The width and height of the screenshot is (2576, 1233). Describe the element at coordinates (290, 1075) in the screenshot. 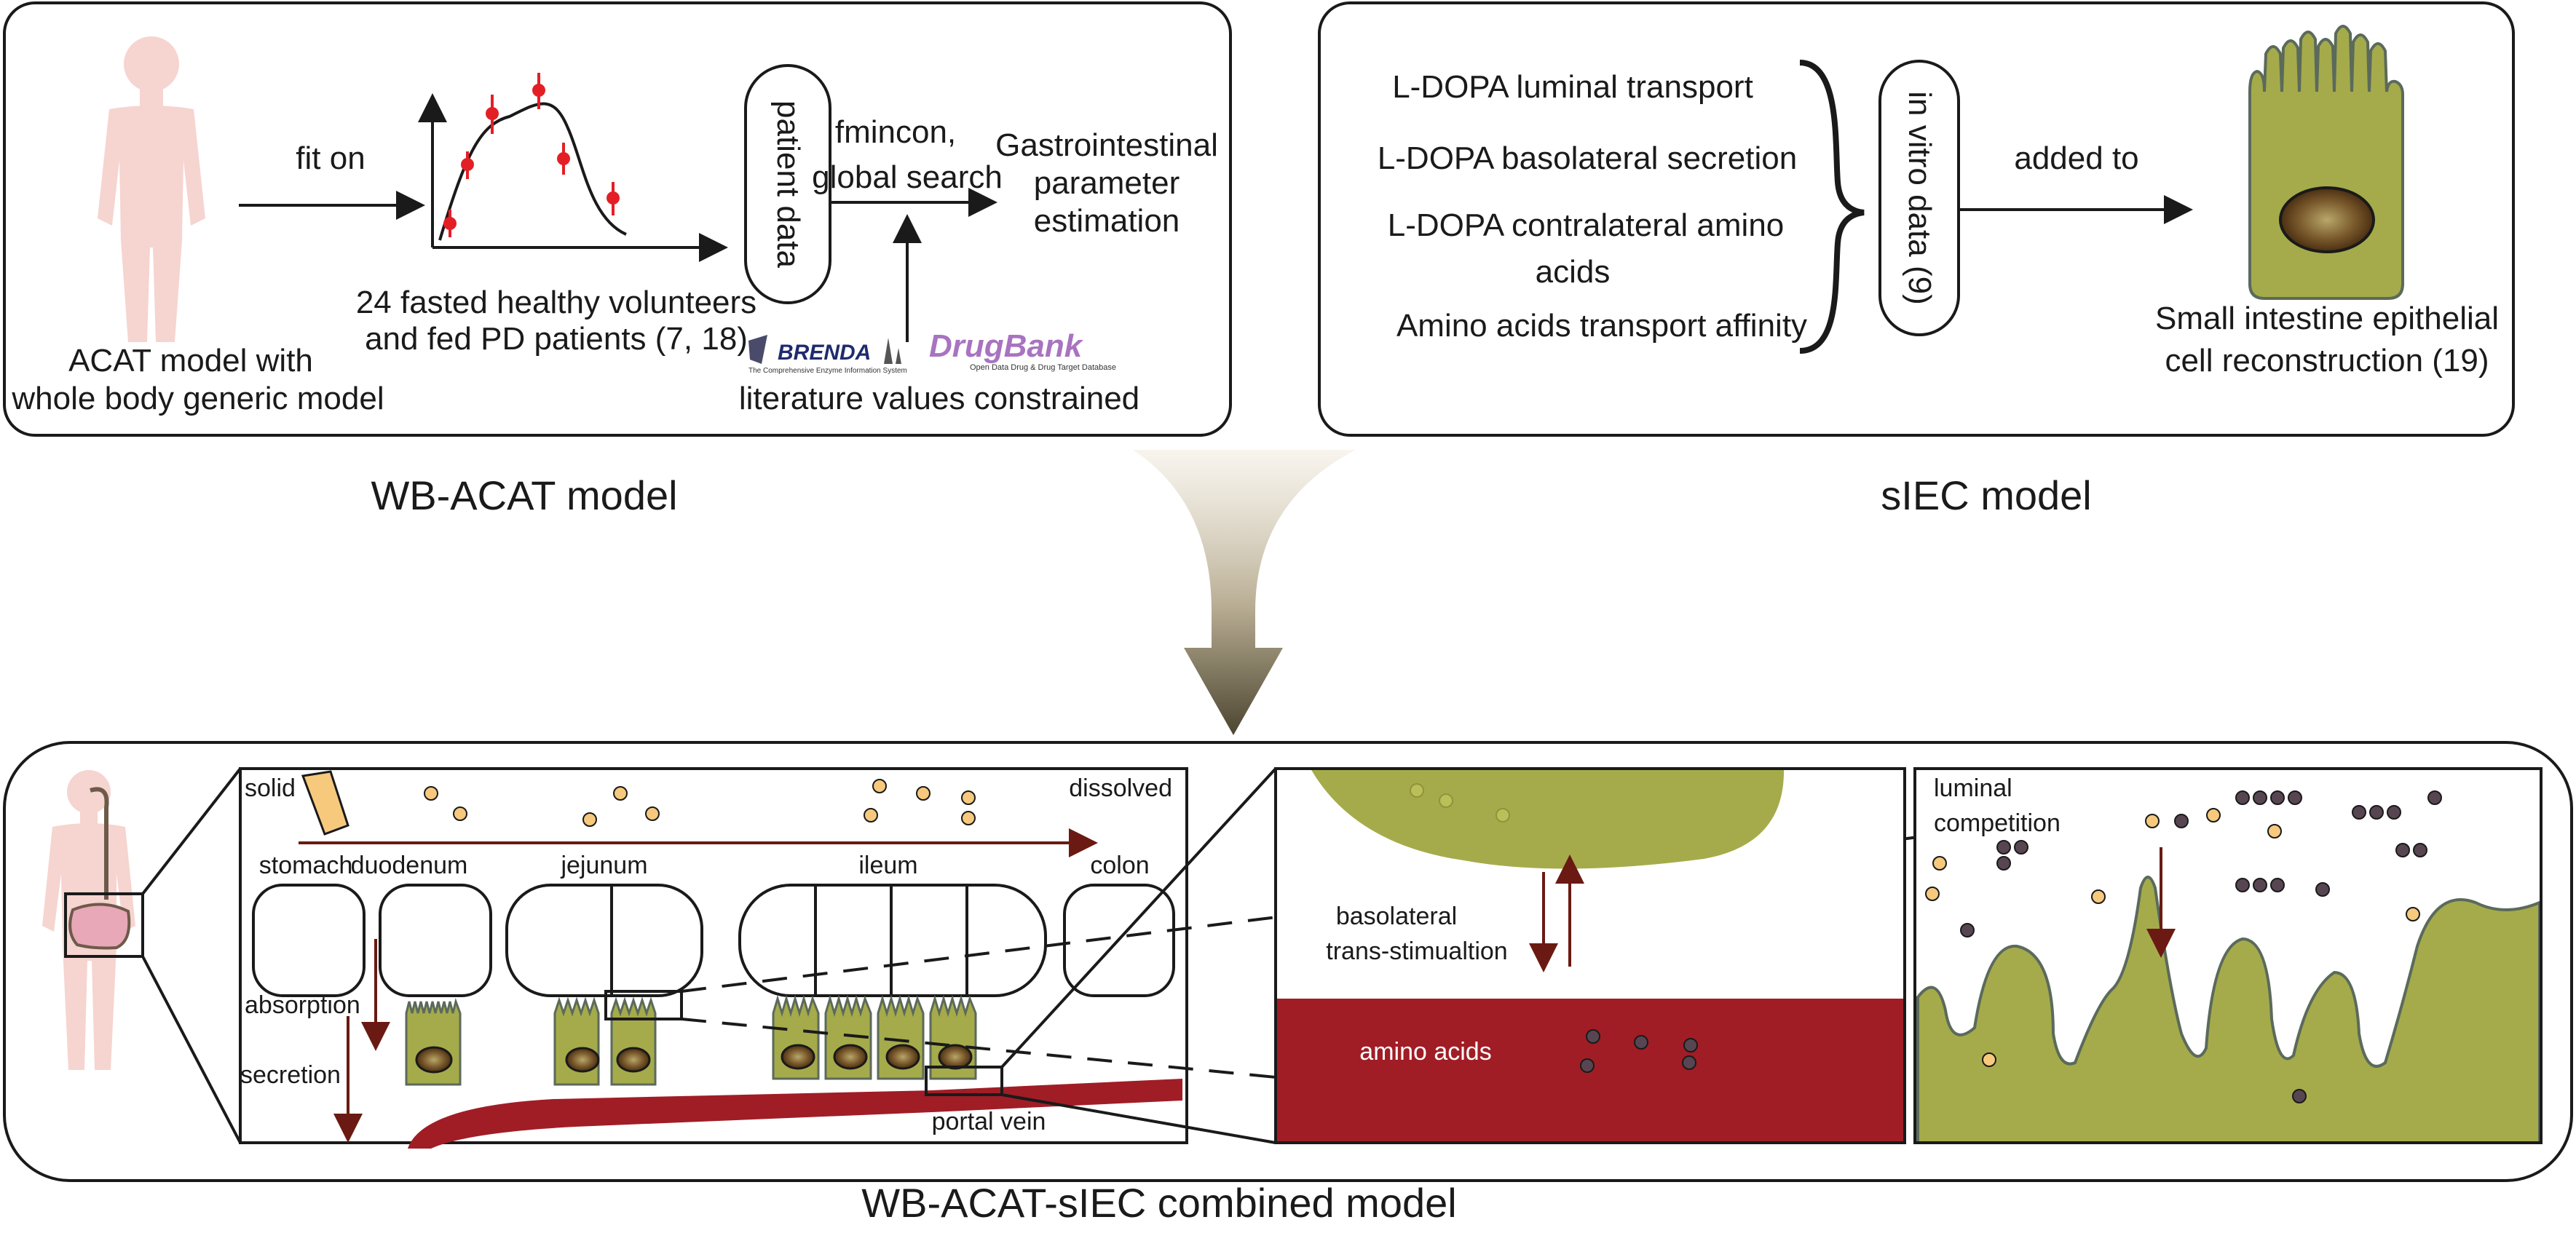

I see `secretion-label: secretion` at that location.